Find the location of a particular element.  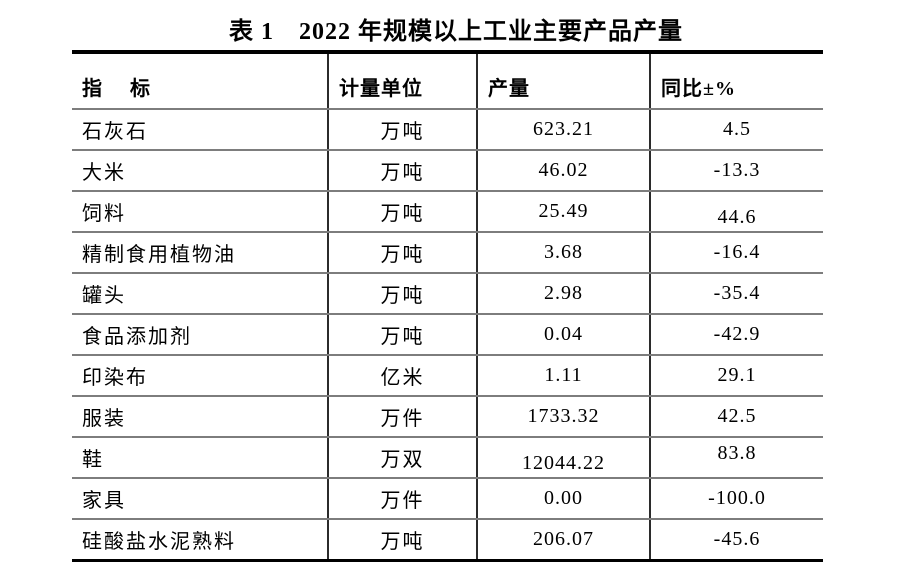

cell-output: 206.07 is located at coordinates (564, 540).